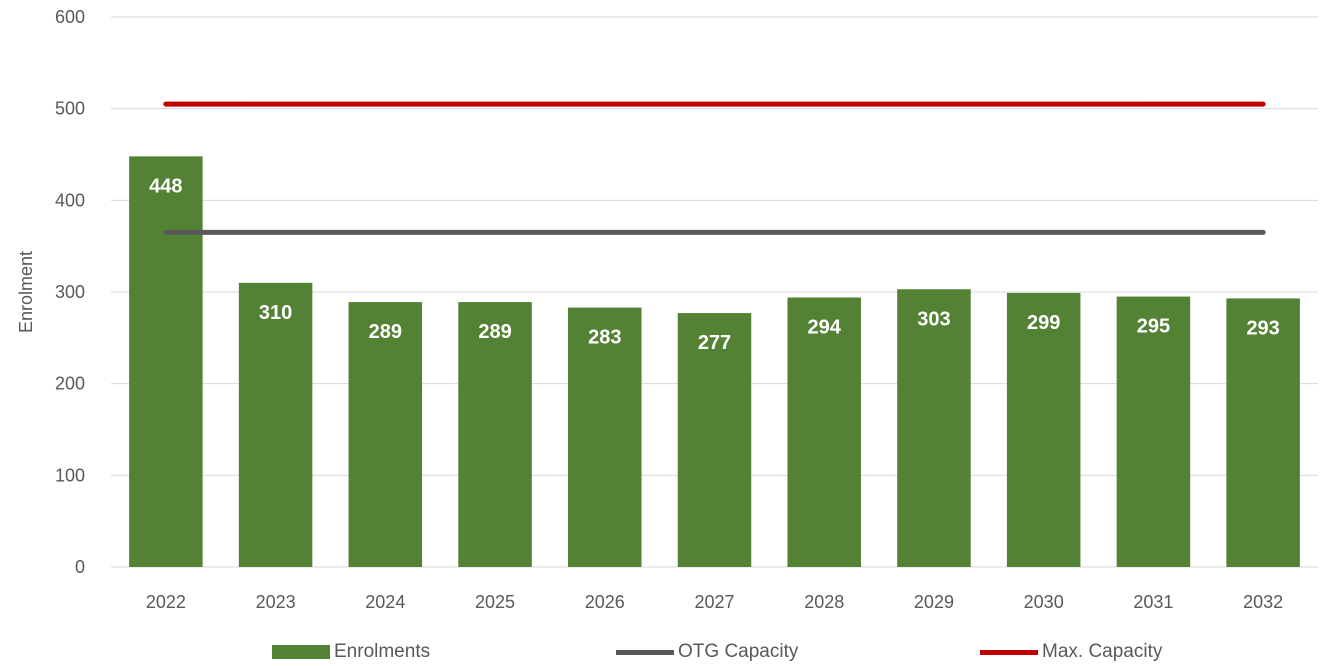 The image size is (1325, 666). I want to click on bar-value-label: 310, so click(275, 313).